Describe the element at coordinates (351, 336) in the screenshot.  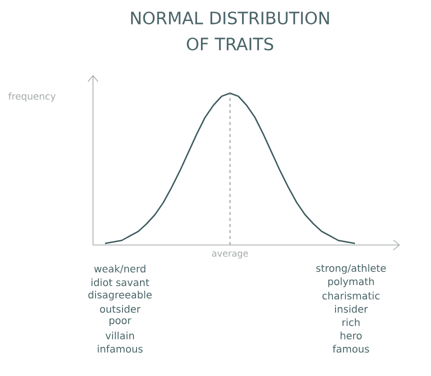
I see `text: hero` at that location.